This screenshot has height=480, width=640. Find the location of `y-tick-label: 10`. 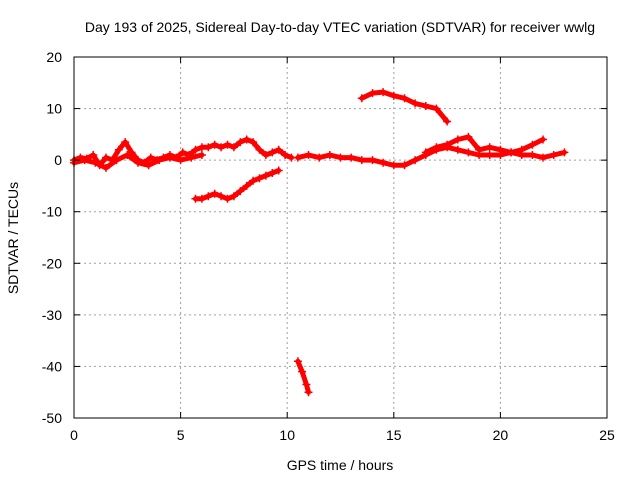

y-tick-label: 10 is located at coordinates (54, 109).